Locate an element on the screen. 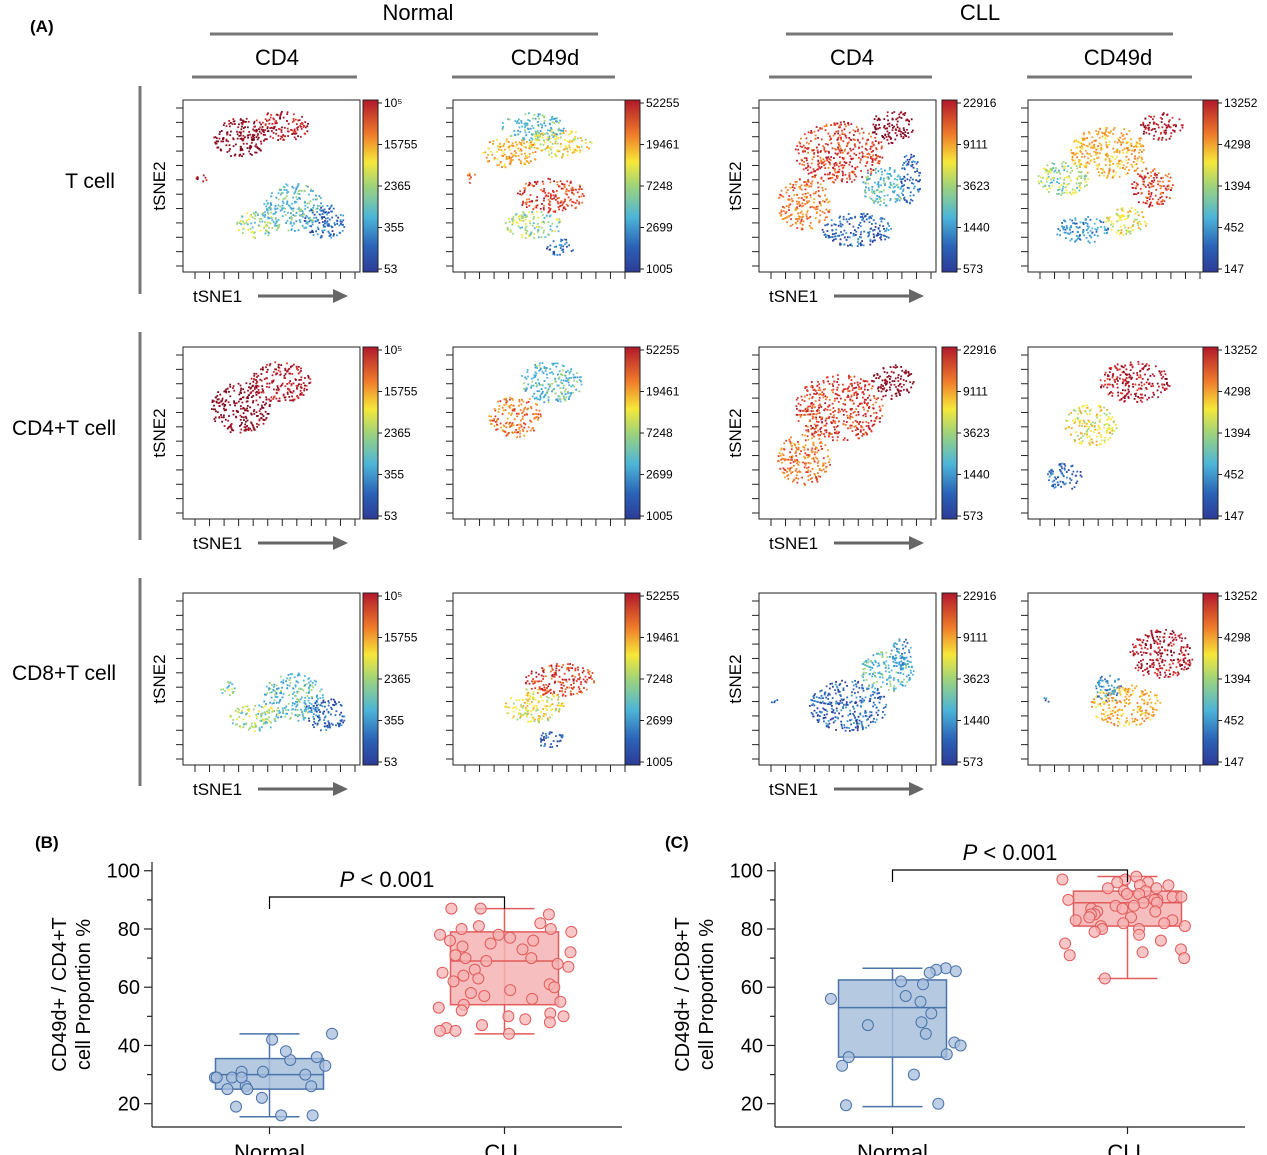  colorbar-tick-label: 2699 is located at coordinates (659, 721).